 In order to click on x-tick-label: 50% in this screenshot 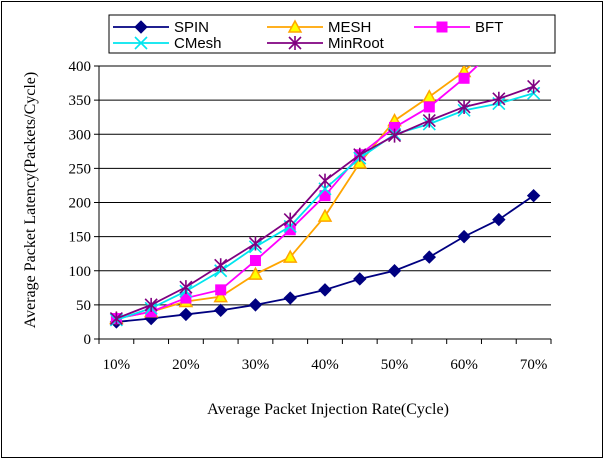, I will do `click(395, 365)`.